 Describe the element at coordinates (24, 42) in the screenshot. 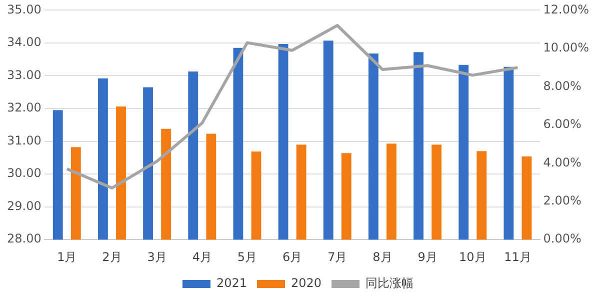

I see `y-tick-label: 34.00` at that location.